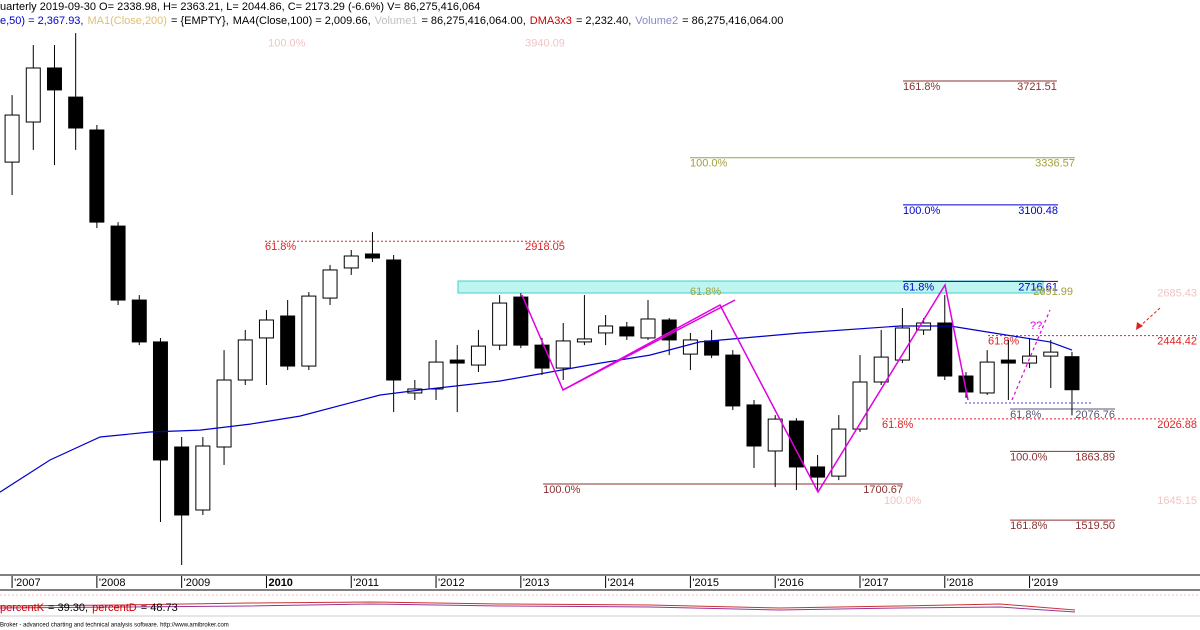 Image resolution: width=1200 pixels, height=630 pixels. I want to click on indicator-item: = 39.30,, so click(68, 608).